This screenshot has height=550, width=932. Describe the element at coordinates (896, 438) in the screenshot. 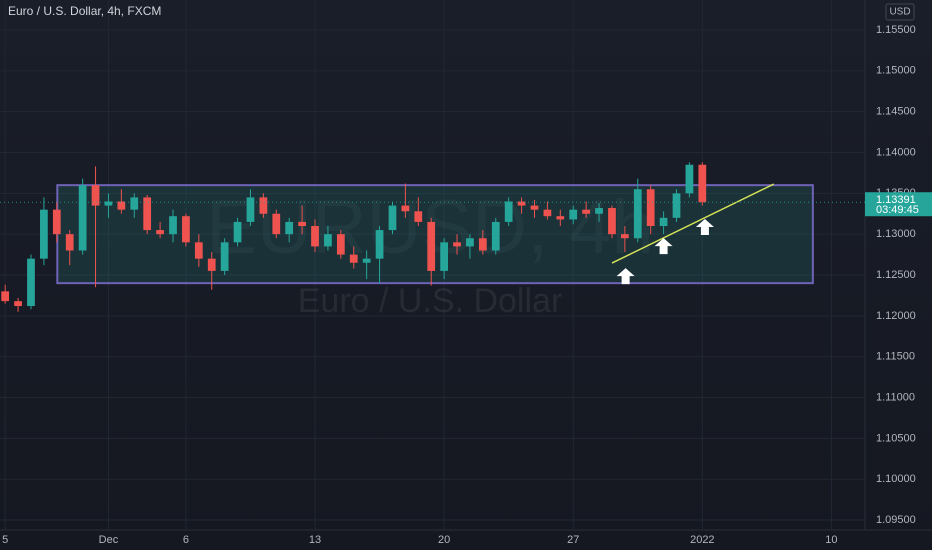

I see `y-tick-label: 1.10500` at that location.